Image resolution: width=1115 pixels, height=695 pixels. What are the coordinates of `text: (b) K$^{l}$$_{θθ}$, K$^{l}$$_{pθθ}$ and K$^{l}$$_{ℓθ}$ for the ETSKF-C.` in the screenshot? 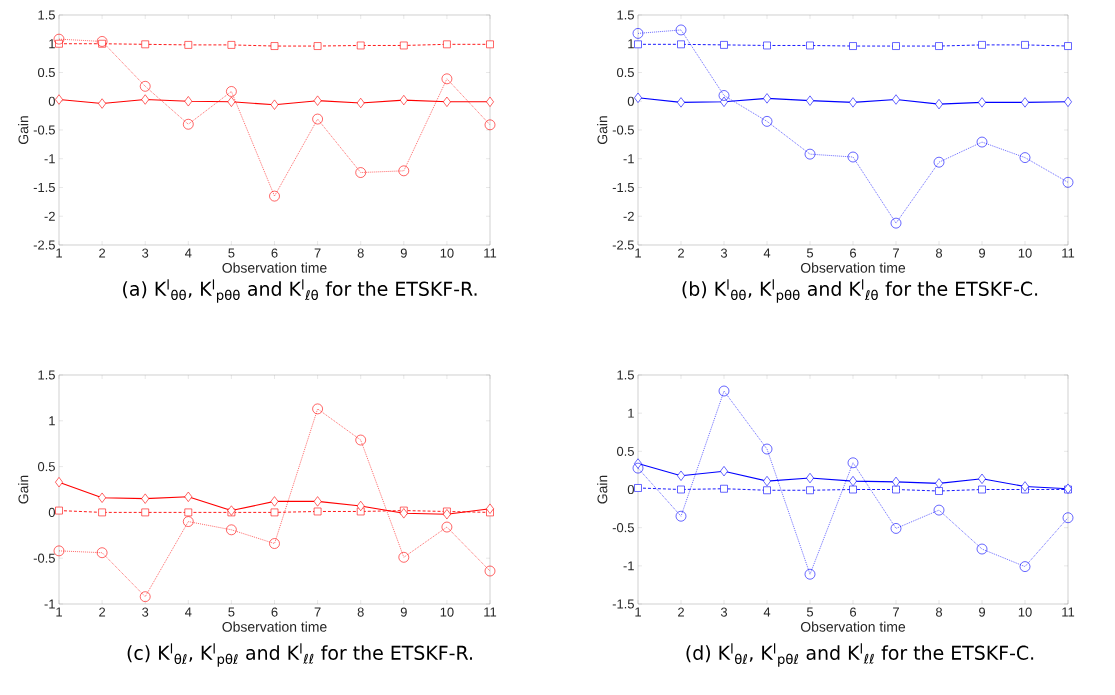 It's located at (860, 291).